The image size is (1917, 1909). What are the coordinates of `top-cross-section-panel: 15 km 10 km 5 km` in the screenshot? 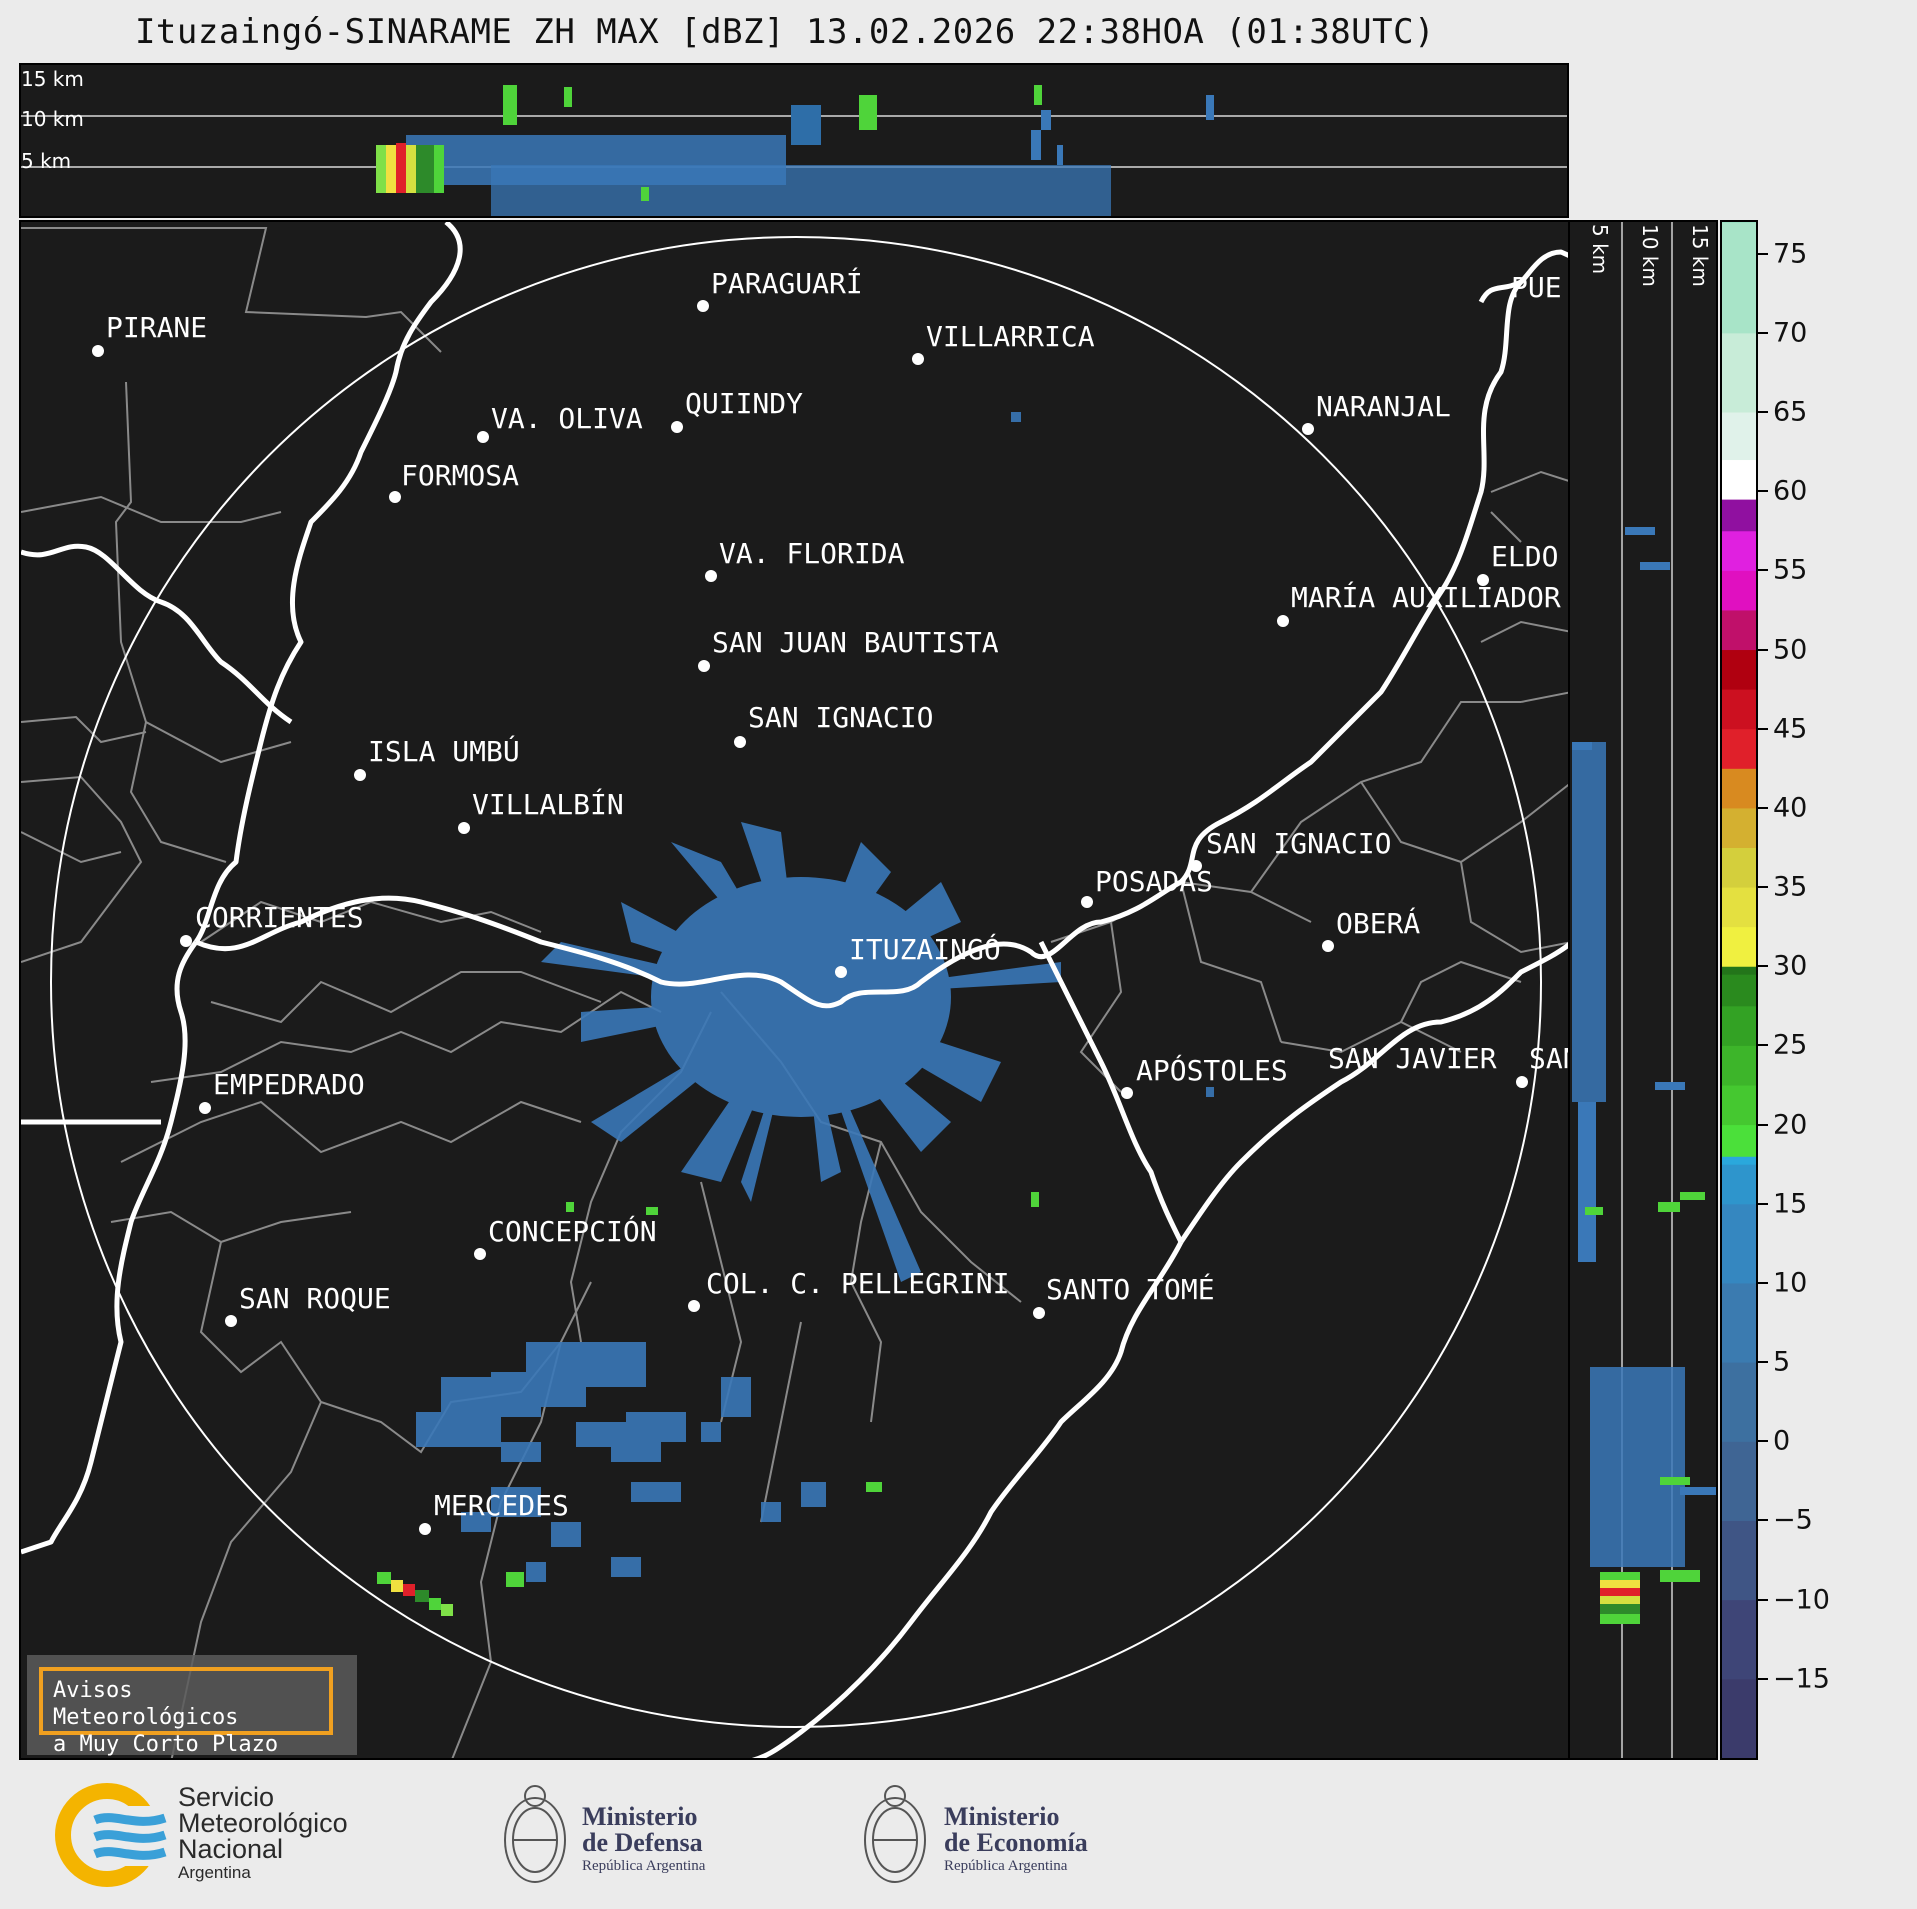 It's located at (794, 140).